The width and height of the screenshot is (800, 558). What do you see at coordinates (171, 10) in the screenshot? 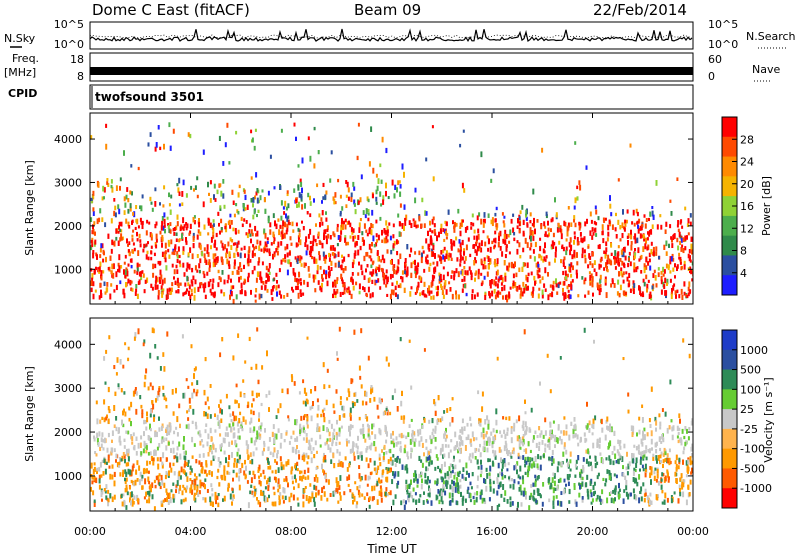
I see `station-title: Dome C East (fitACF)` at bounding box center [171, 10].